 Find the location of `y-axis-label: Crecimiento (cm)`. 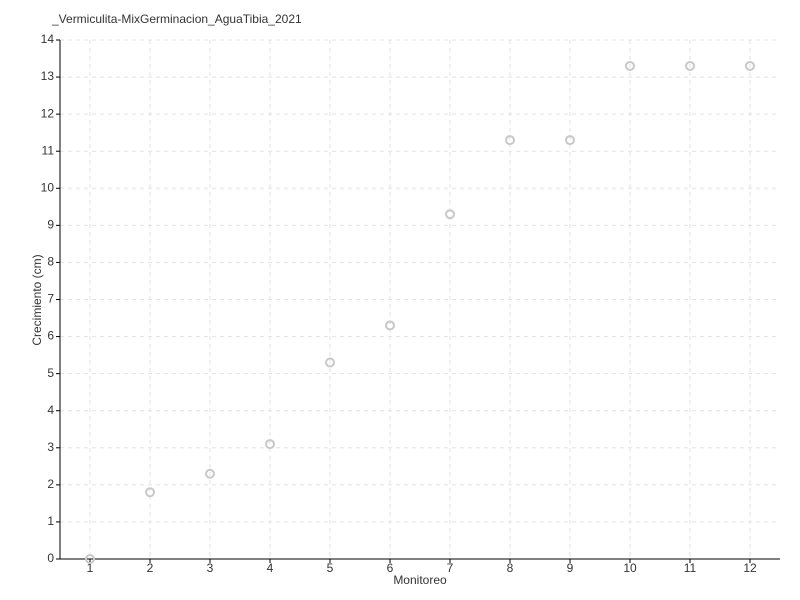

y-axis-label: Crecimiento (cm) is located at coordinates (37, 299).